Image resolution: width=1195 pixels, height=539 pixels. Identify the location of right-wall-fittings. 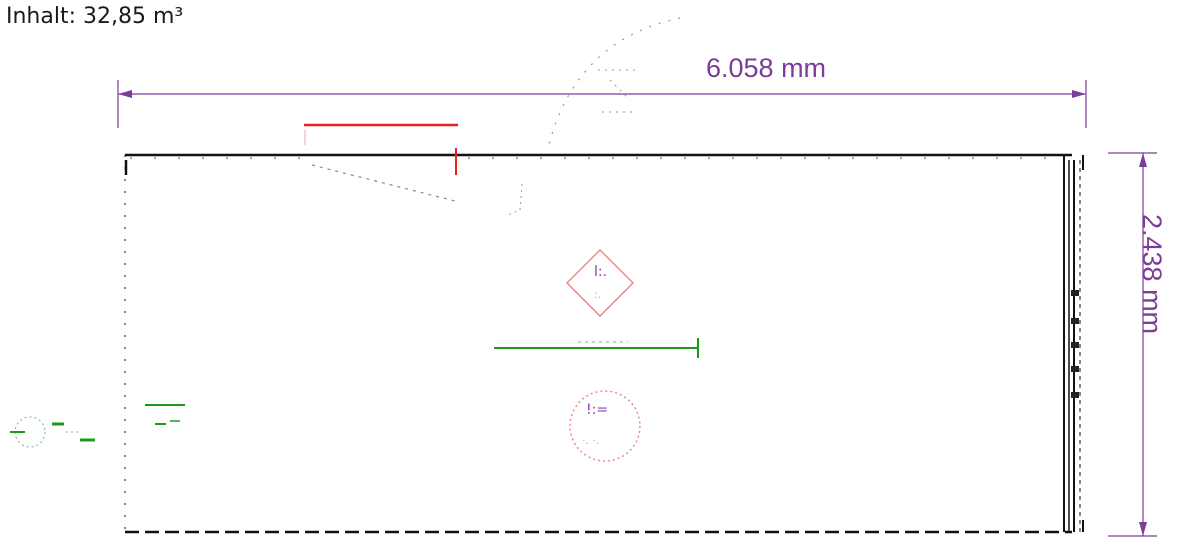
(1075, 344).